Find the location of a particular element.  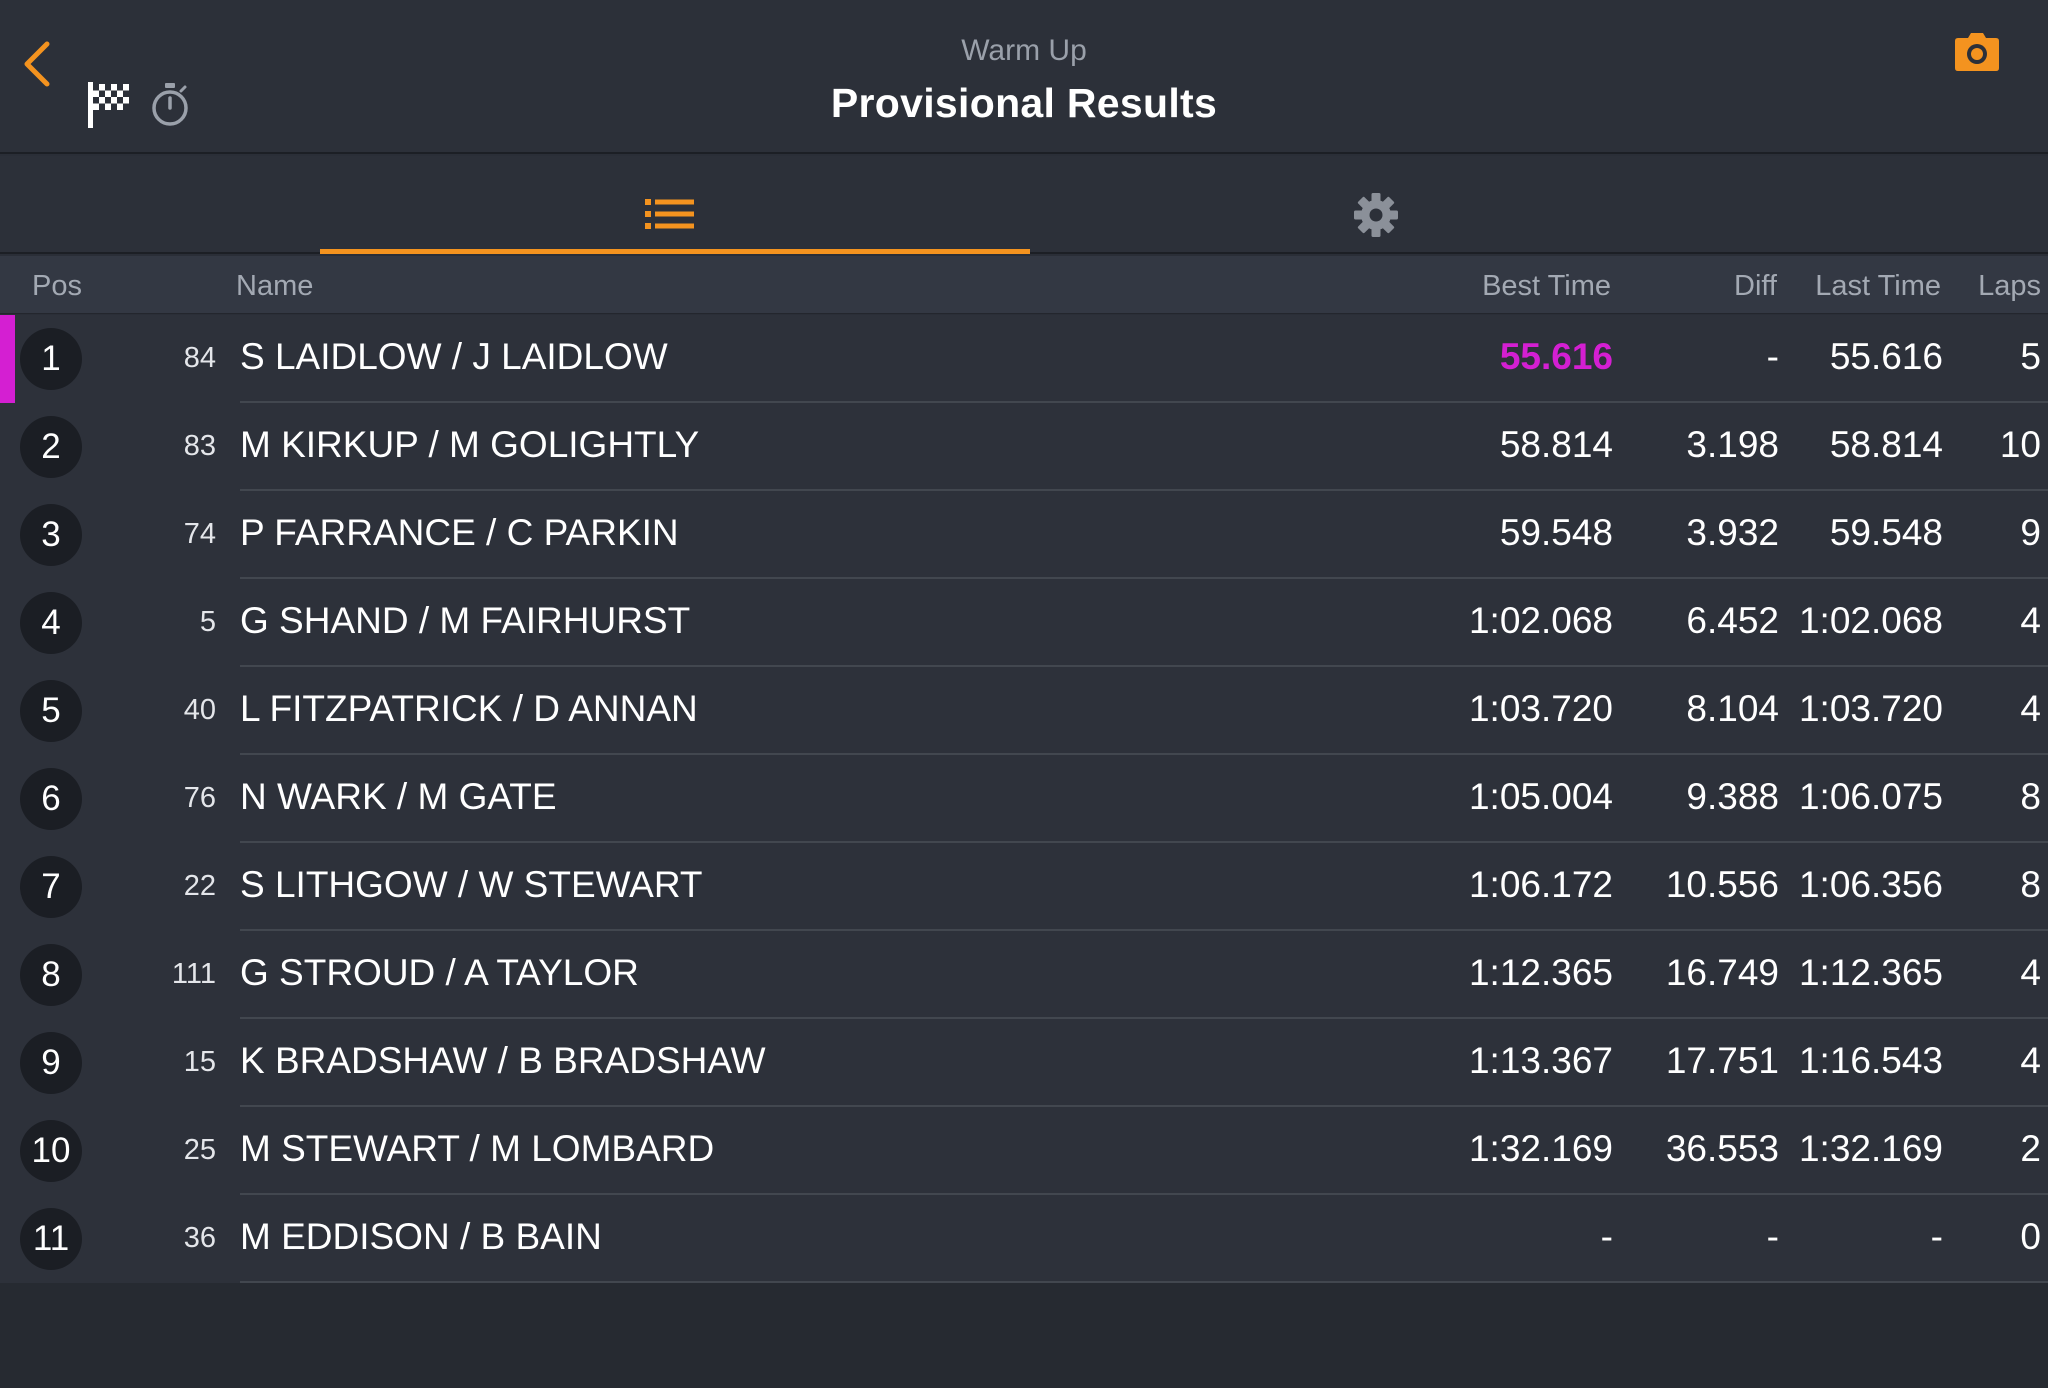

car-number: 15 is located at coordinates (199, 1062).